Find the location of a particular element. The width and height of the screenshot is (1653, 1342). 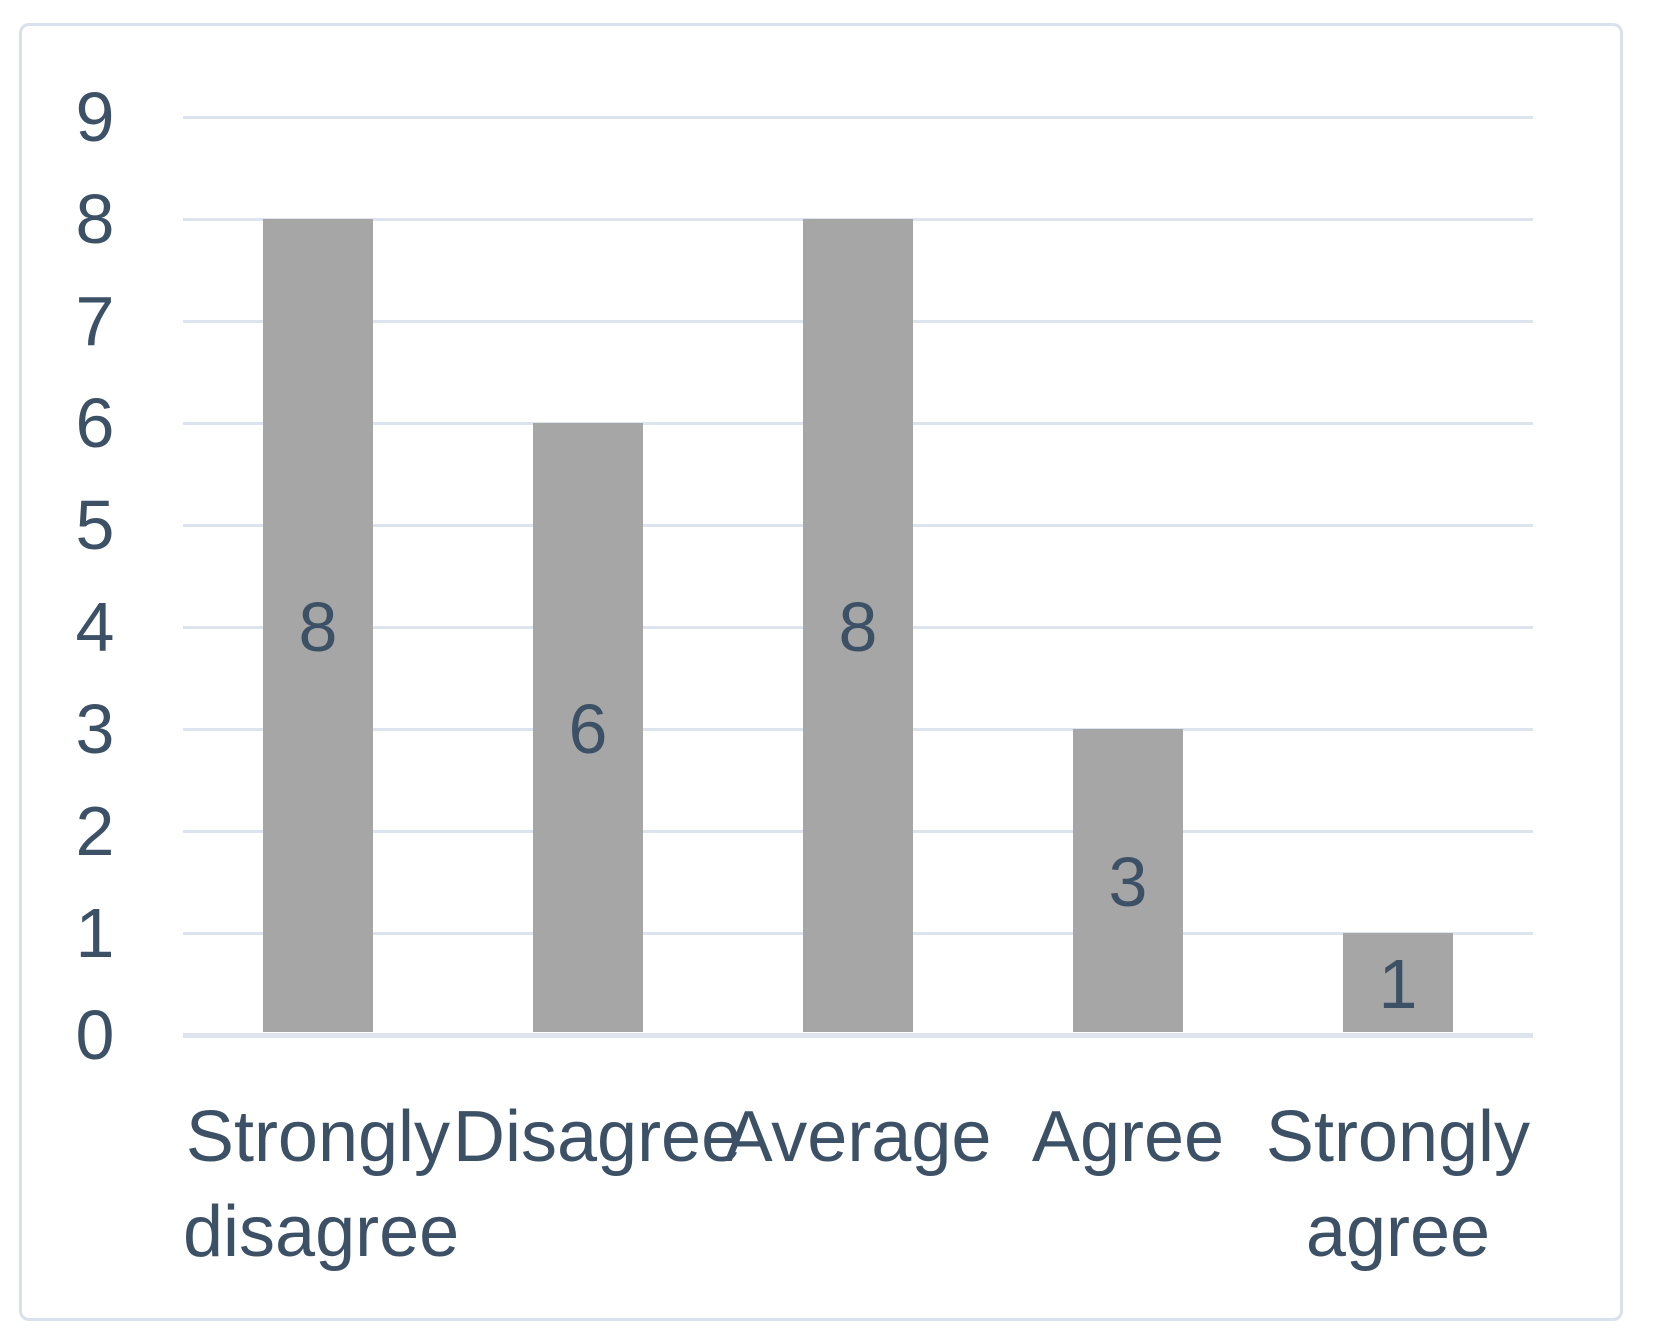

bar-value-label: 3 is located at coordinates (1128, 882).